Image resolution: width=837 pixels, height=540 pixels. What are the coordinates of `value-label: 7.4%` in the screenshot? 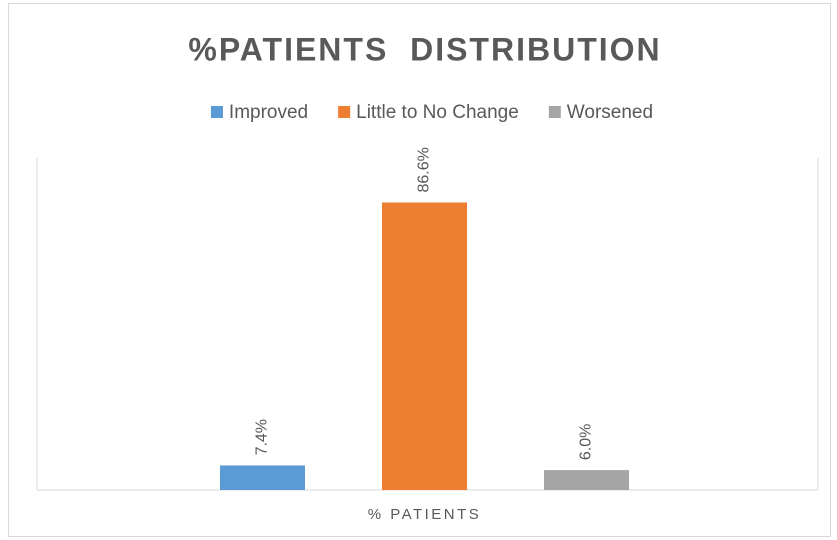 It's located at (262, 437).